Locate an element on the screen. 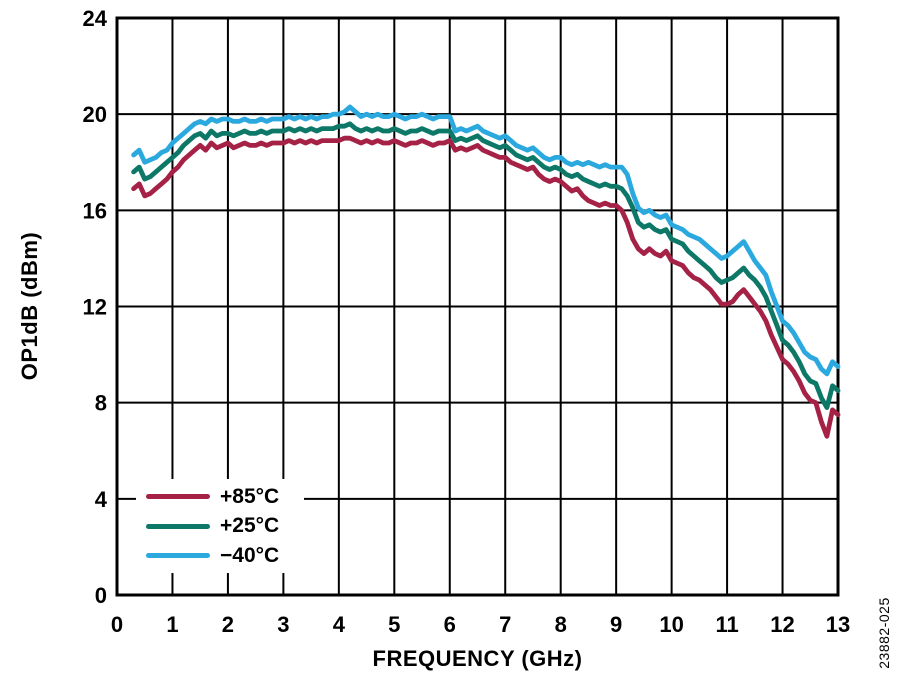 The image size is (899, 689). x-tick-label: 5 is located at coordinates (394, 624).